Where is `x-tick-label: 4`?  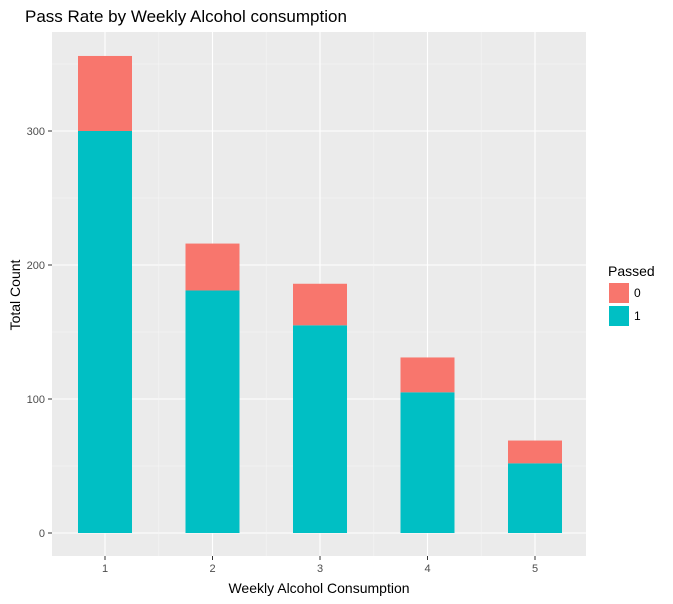 x-tick-label: 4 is located at coordinates (427, 569).